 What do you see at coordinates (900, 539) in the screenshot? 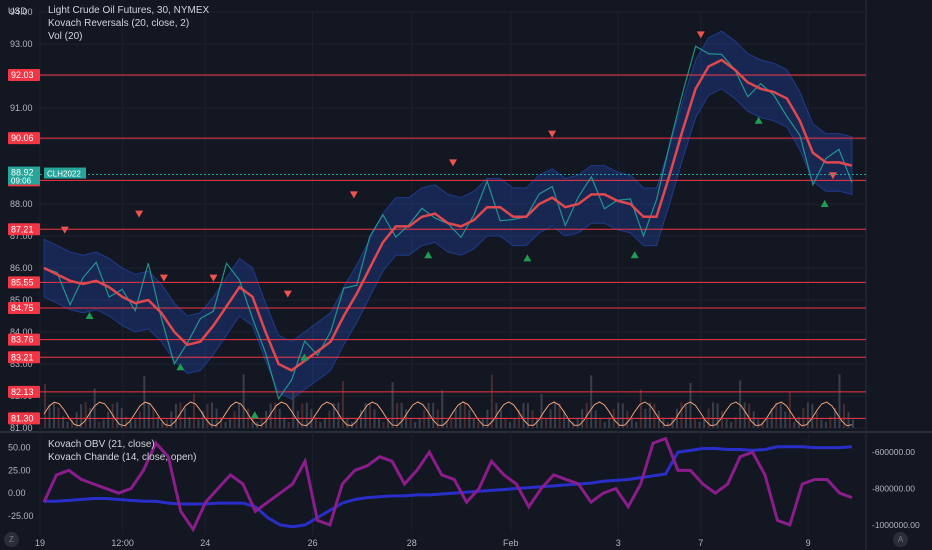
I see `auto-scale-button: A` at bounding box center [900, 539].